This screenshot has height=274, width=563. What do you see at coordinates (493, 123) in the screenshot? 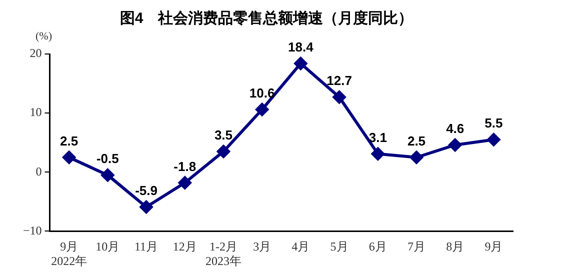
I see `data-label: 5.5` at bounding box center [493, 123].